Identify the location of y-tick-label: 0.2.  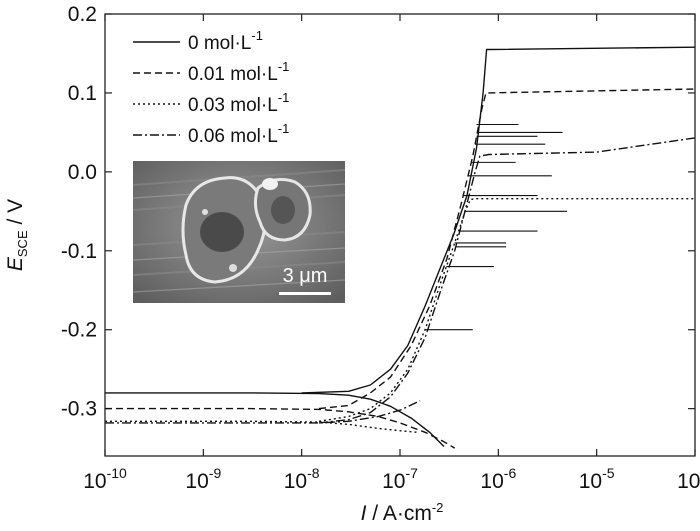
(82, 14).